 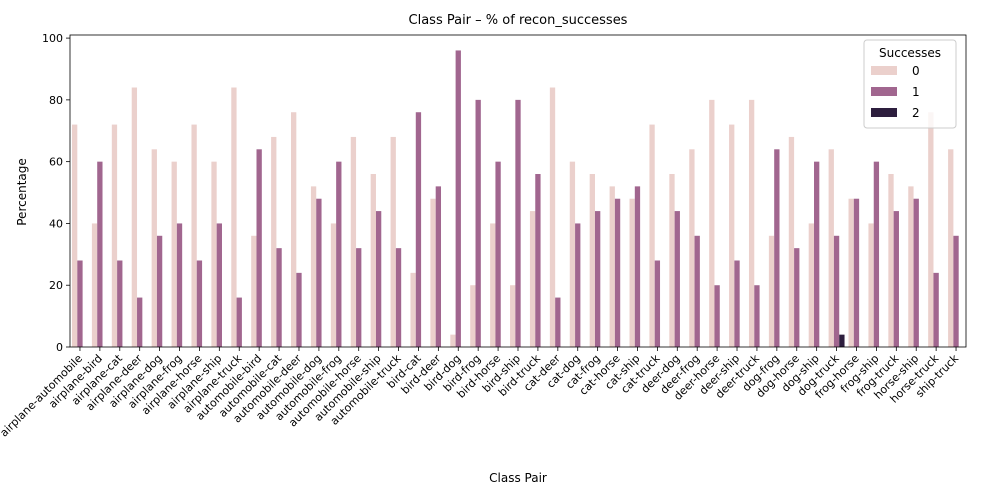 What do you see at coordinates (234, 217) in the screenshot?
I see `bar-airplane-truck-s0` at bounding box center [234, 217].